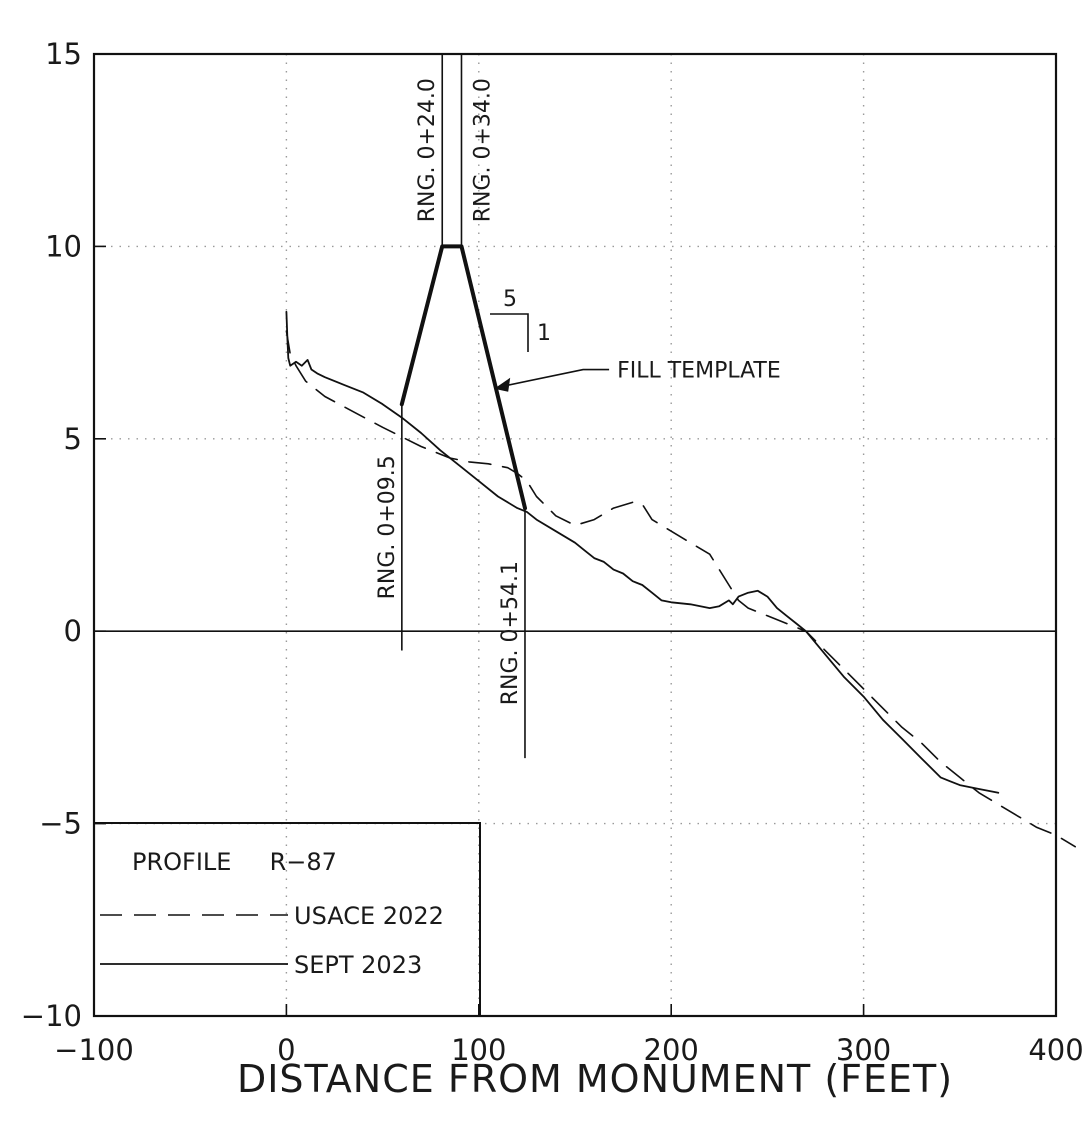 The image size is (1085, 1132). Describe the element at coordinates (555, 378) in the screenshot. I see `fill-template-leader` at that location.